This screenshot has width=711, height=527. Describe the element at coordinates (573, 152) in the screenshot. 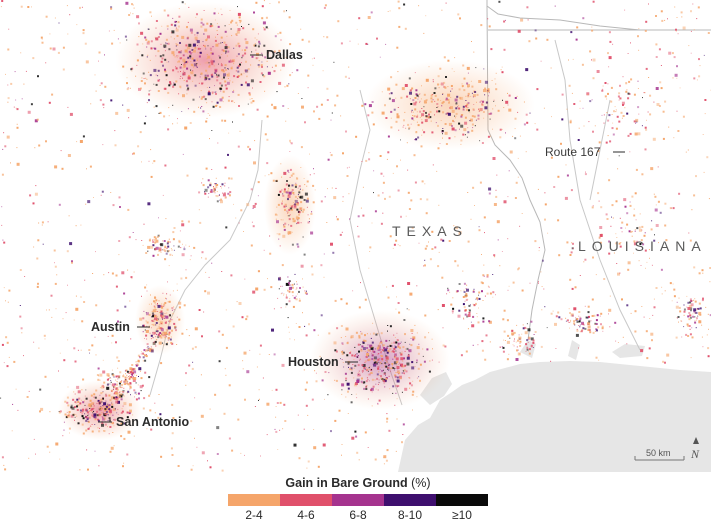

I see `route-167-label: Route 167` at that location.